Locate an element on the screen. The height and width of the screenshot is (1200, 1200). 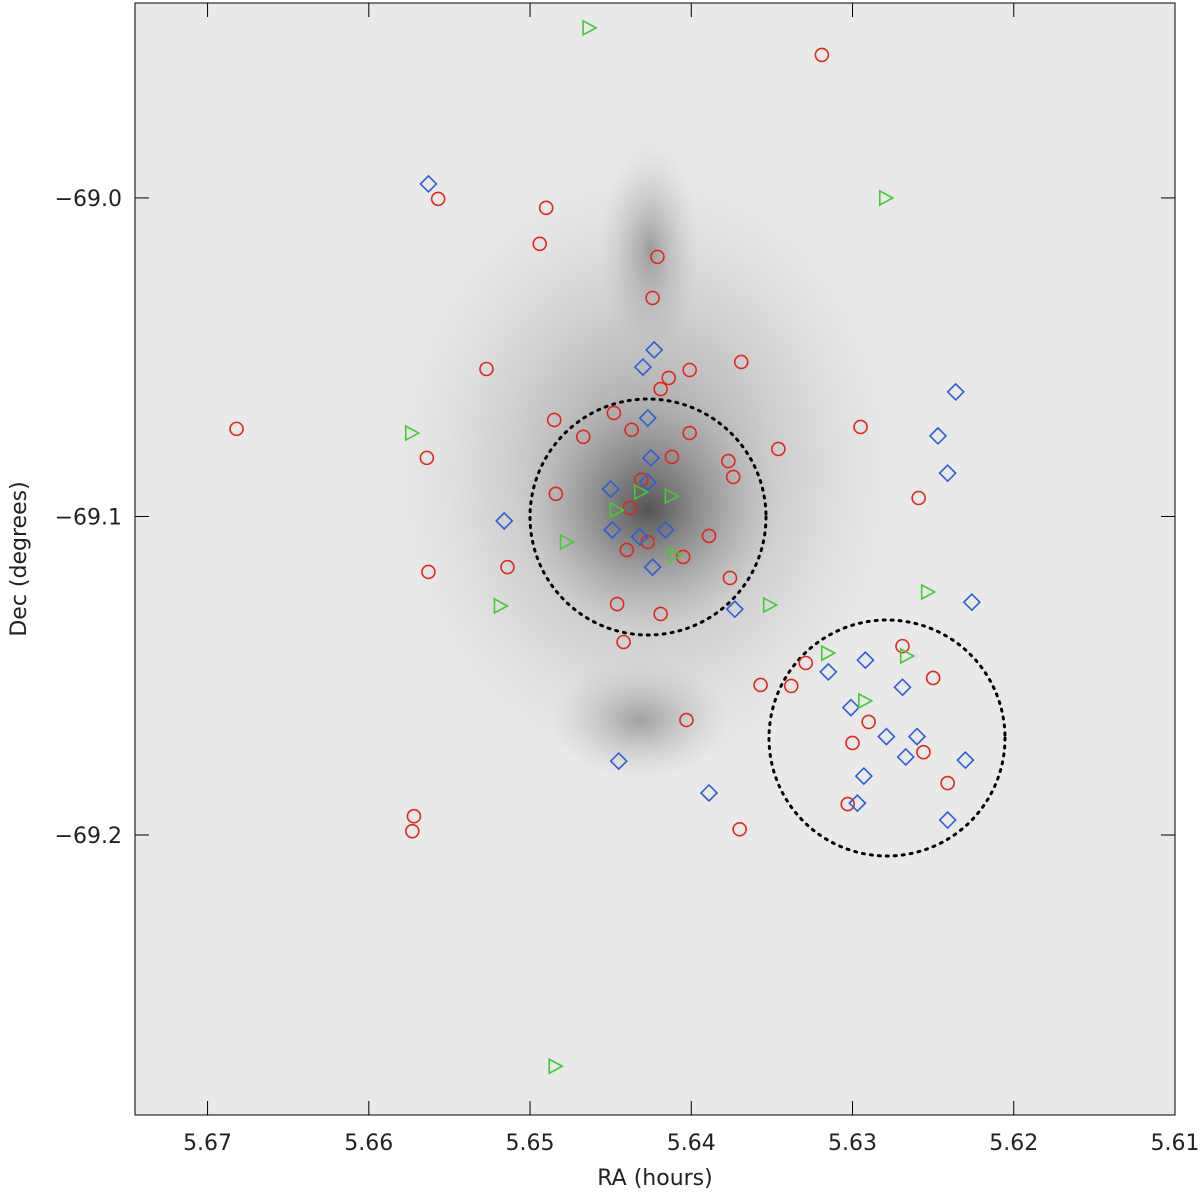
x-tick-label: 5.66 is located at coordinates (368, 1143).